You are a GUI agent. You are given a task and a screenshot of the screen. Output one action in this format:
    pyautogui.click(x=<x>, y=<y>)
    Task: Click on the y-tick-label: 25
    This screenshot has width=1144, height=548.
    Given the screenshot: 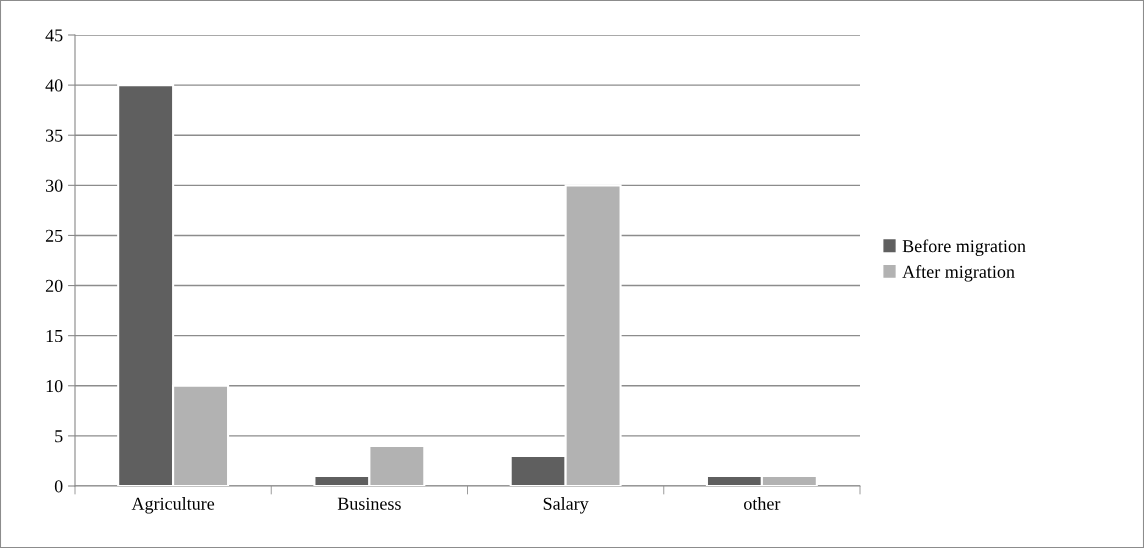 What is the action you would take?
    pyautogui.click(x=54, y=235)
    